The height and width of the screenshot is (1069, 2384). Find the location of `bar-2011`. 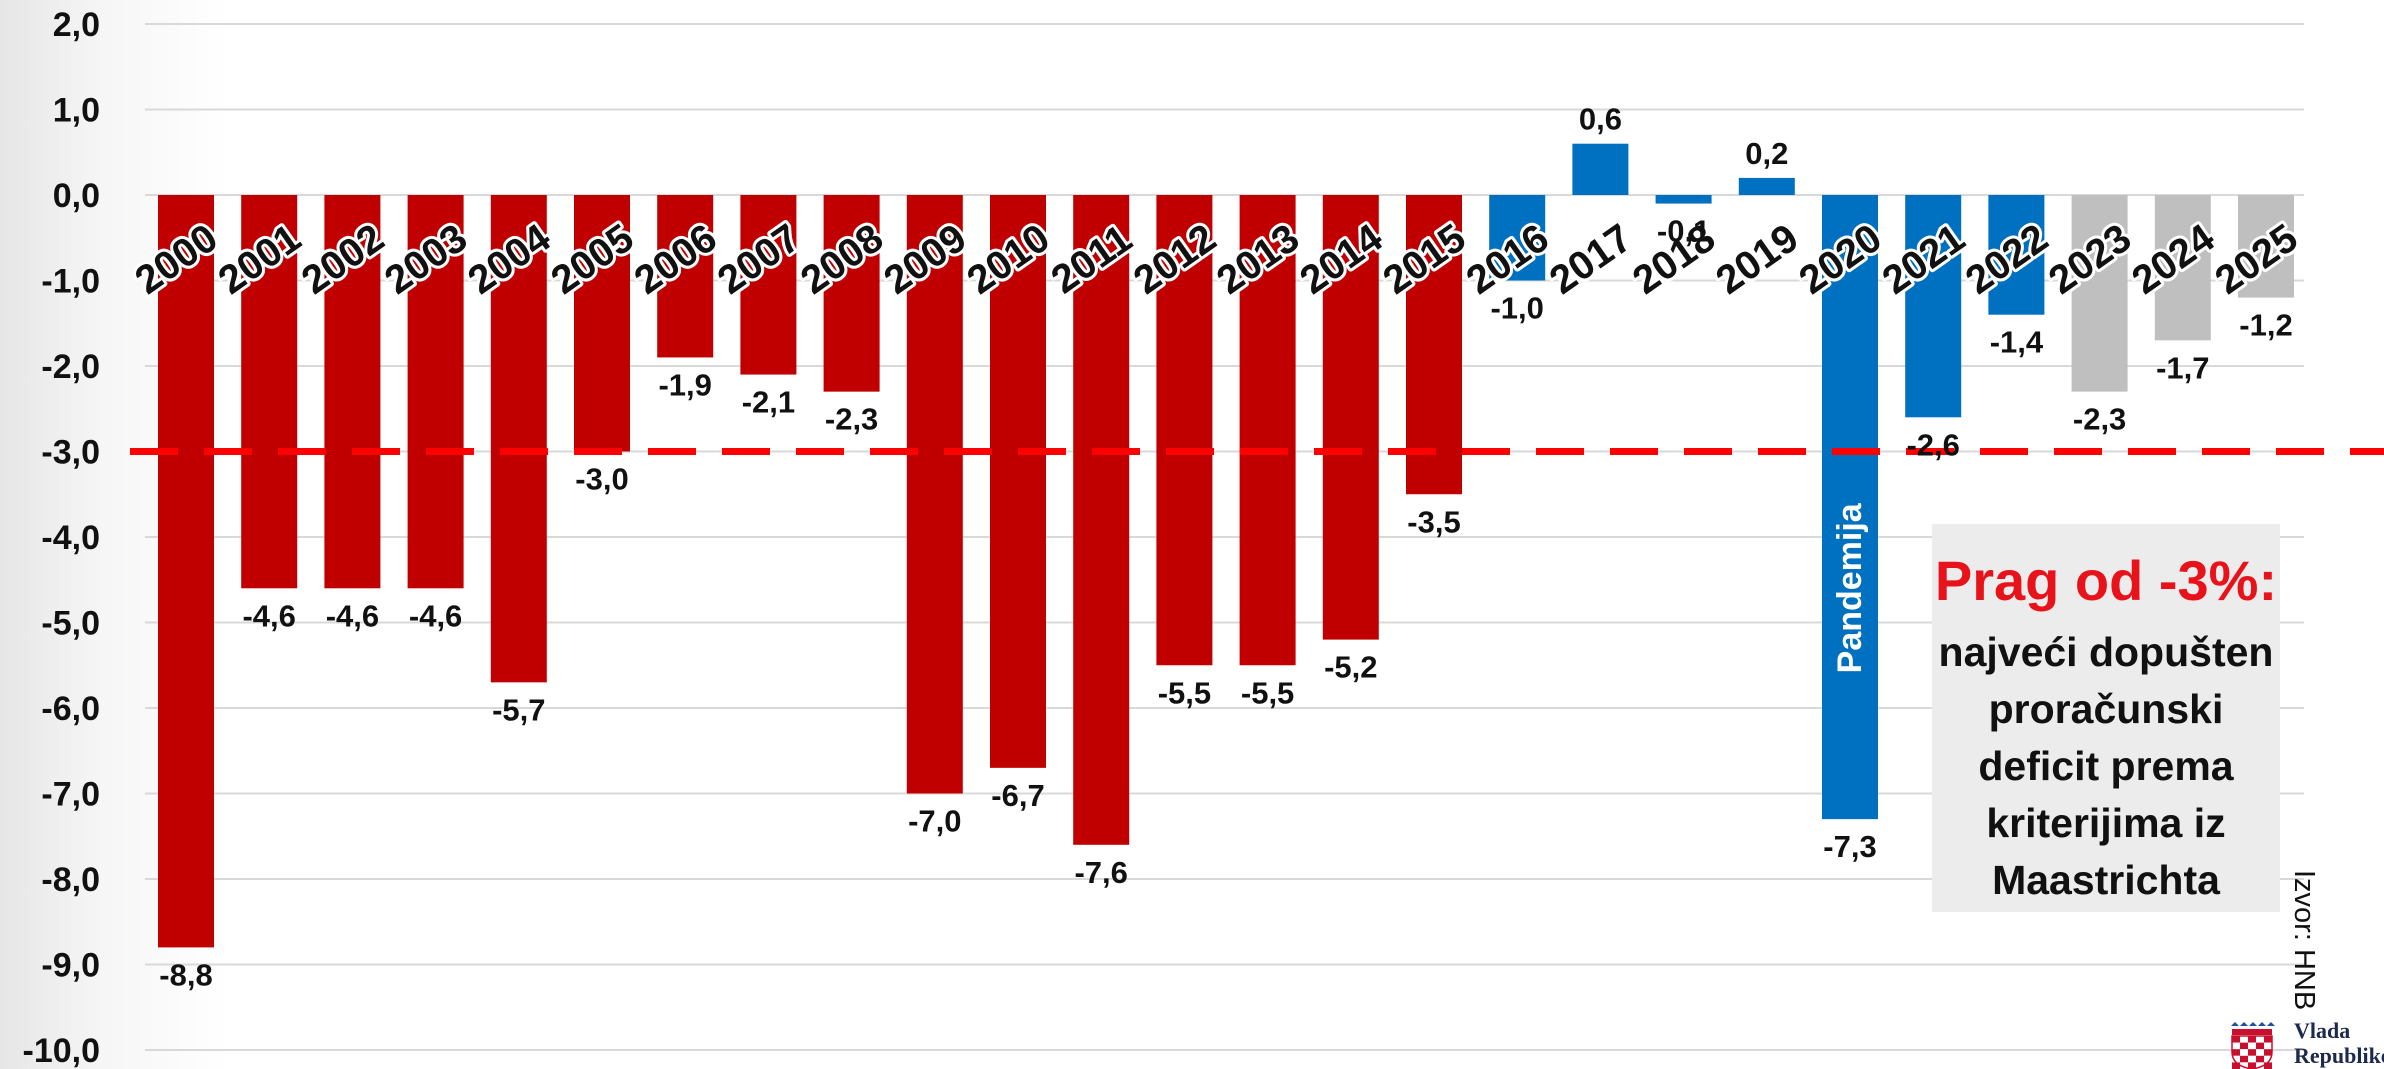

bar-2011 is located at coordinates (1101, 520).